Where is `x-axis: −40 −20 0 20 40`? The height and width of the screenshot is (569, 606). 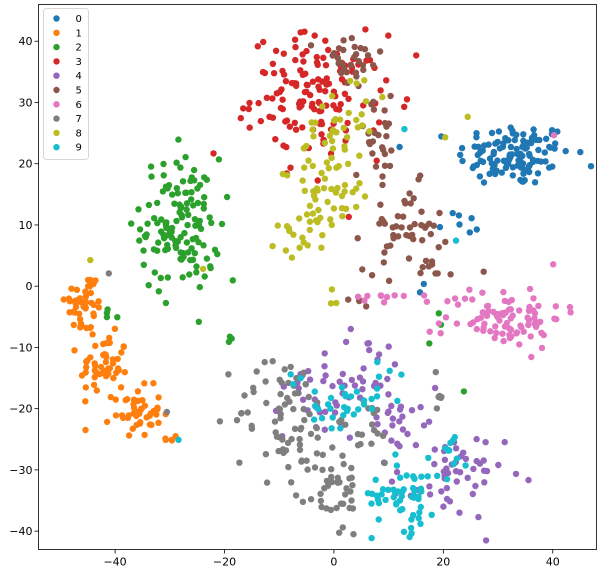 x-axis: −40 −20 0 20 40 is located at coordinates (331, 559).